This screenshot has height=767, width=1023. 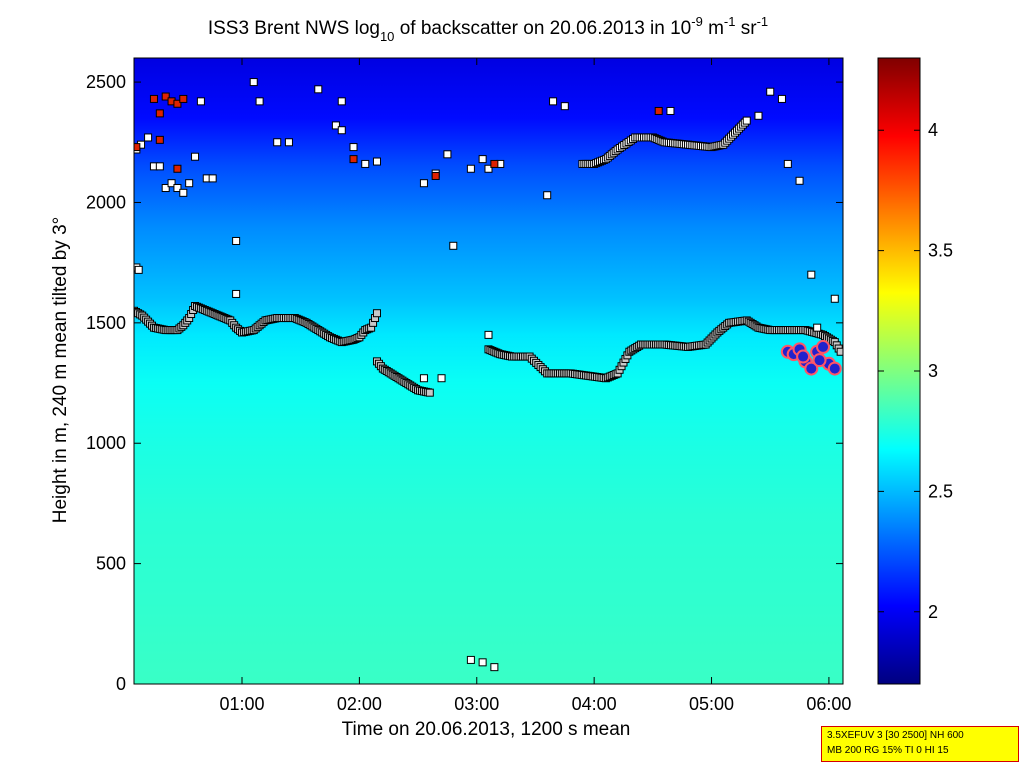 What do you see at coordinates (476, 704) in the screenshot?
I see `x-tick-label: 03:00` at bounding box center [476, 704].